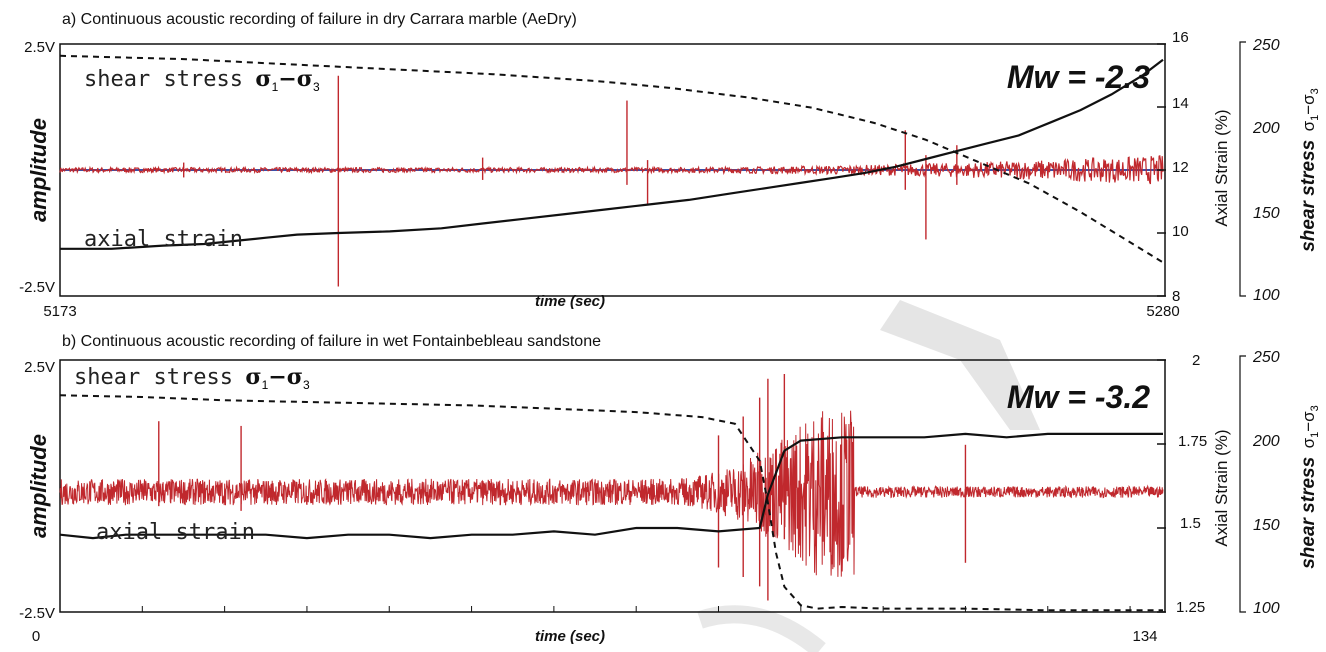  I want to click on panel-b-sigma-1-sub: 1, so click(265, 385).